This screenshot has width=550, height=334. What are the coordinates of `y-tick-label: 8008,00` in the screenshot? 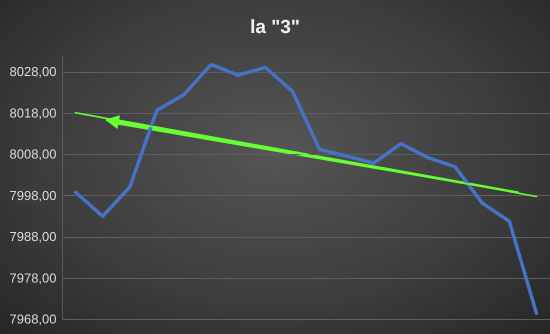 It's located at (33, 154).